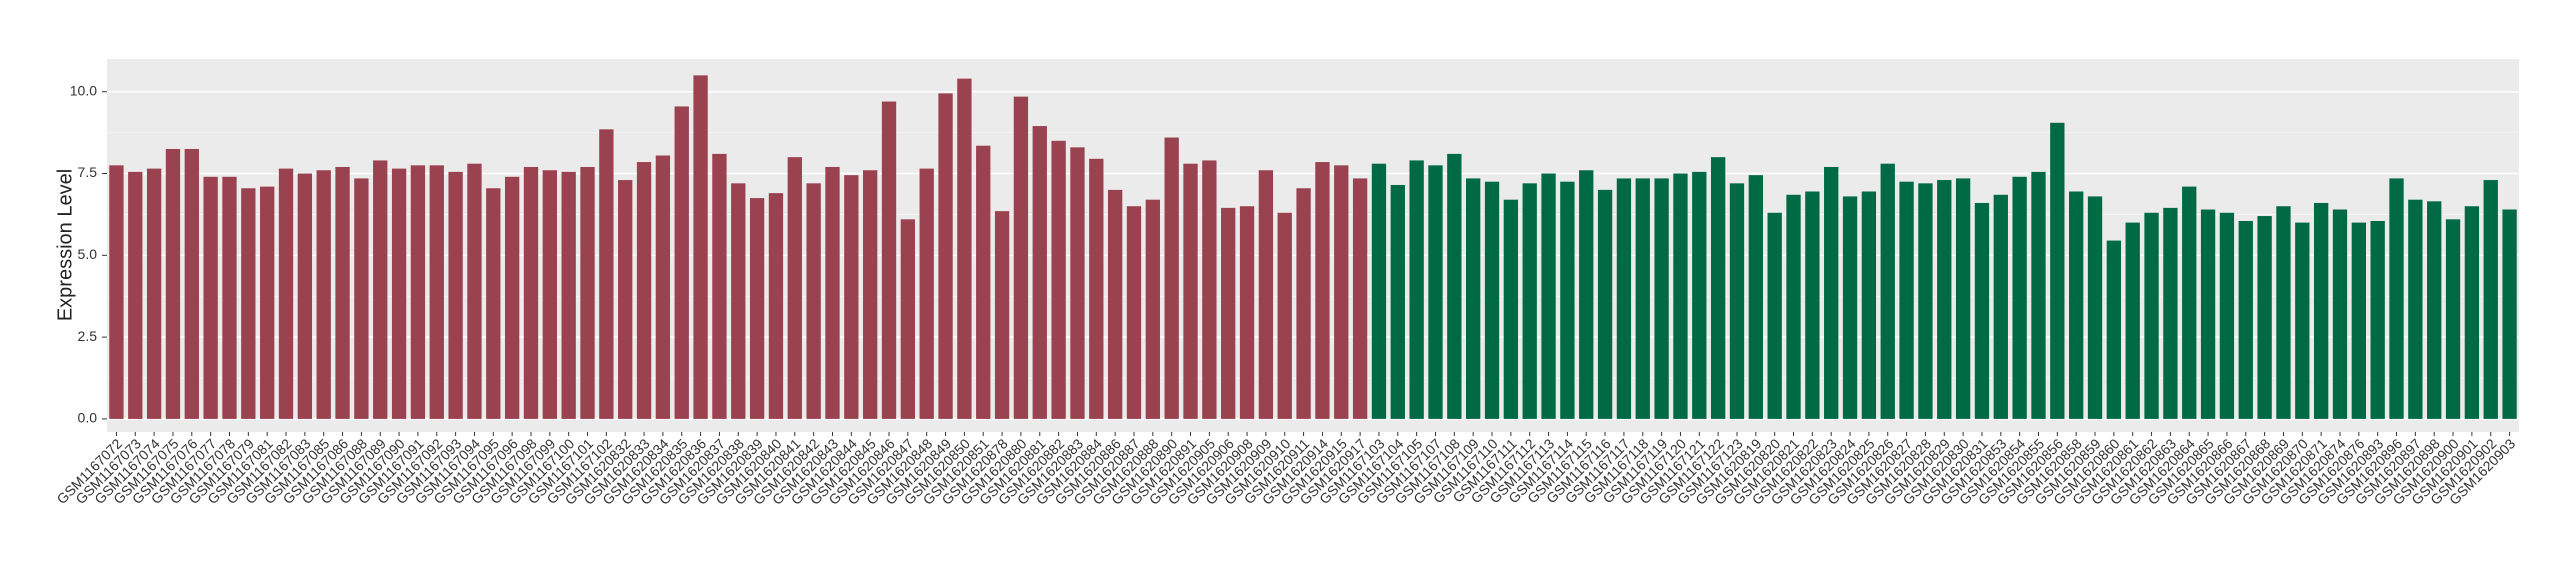 The width and height of the screenshot is (2560, 580). I want to click on y-tick-label: 7.5, so click(88, 172).